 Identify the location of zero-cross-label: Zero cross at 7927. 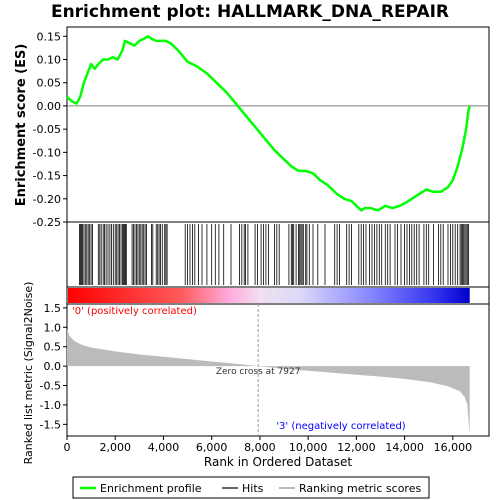
(258, 372).